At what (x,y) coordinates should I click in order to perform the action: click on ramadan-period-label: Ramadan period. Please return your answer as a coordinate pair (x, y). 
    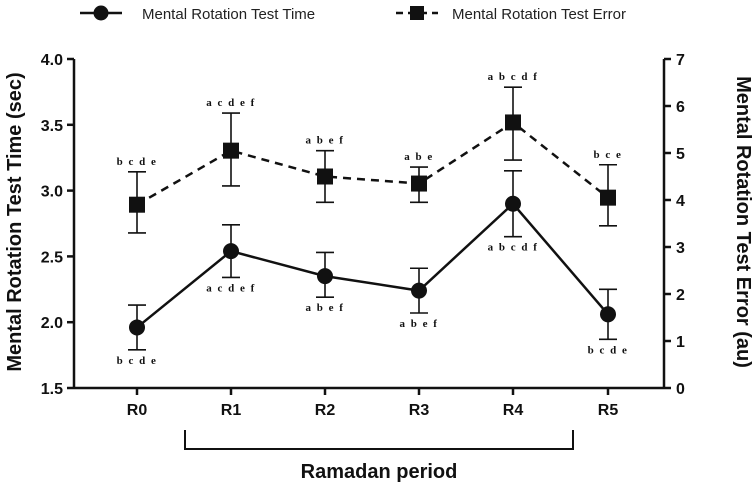
    Looking at the image, I should click on (379, 472).